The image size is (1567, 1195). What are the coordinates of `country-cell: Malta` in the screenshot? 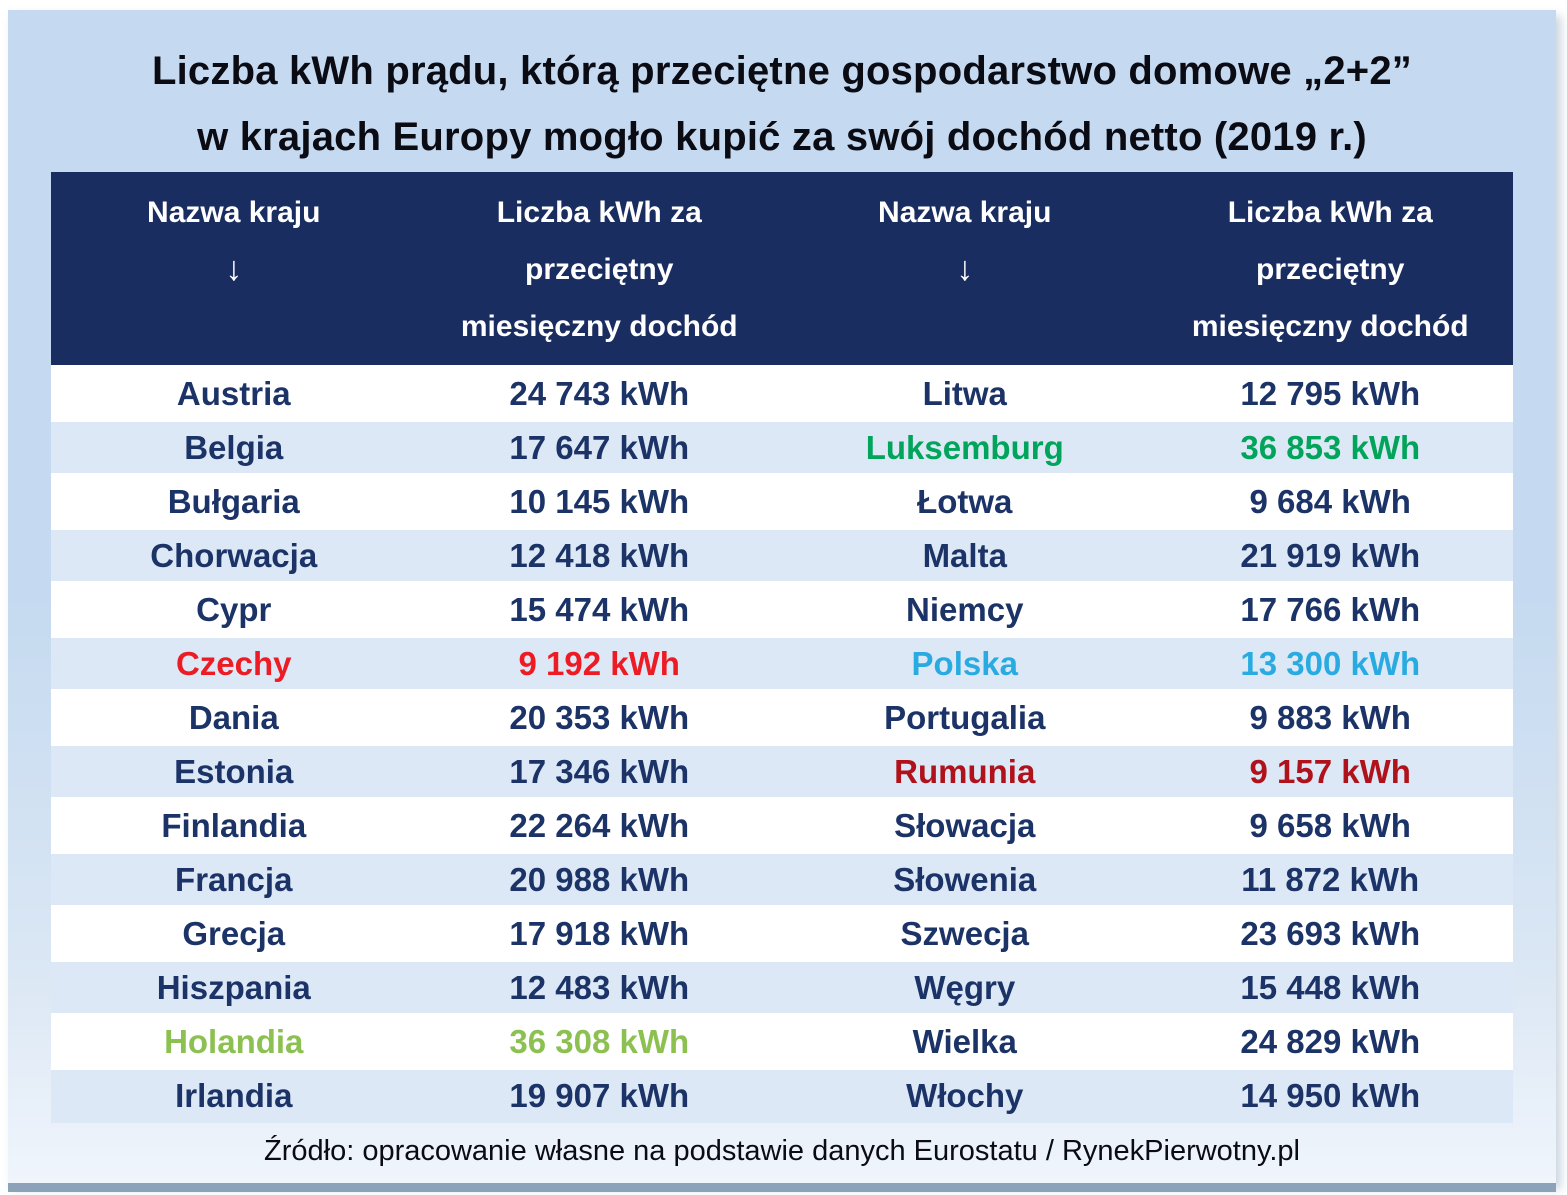 It's located at (965, 555).